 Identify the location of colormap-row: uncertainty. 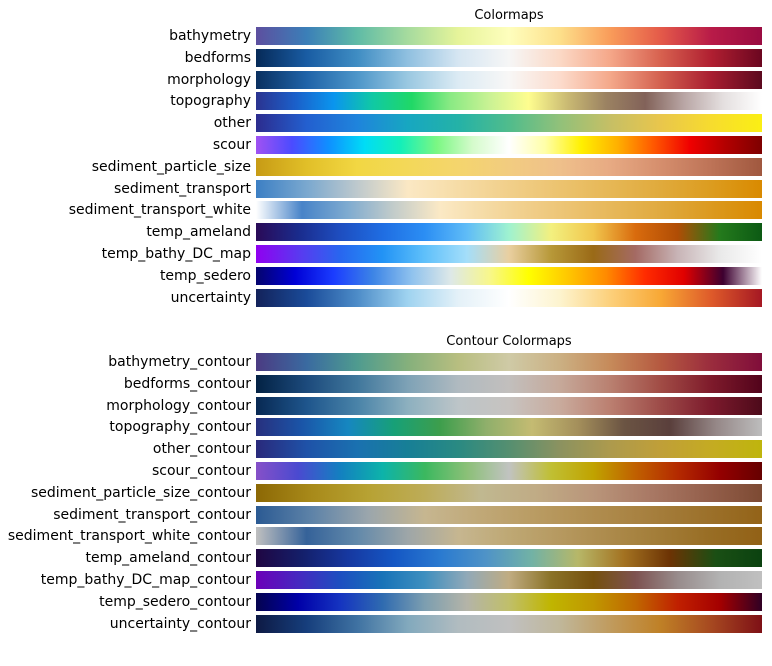
(386, 298).